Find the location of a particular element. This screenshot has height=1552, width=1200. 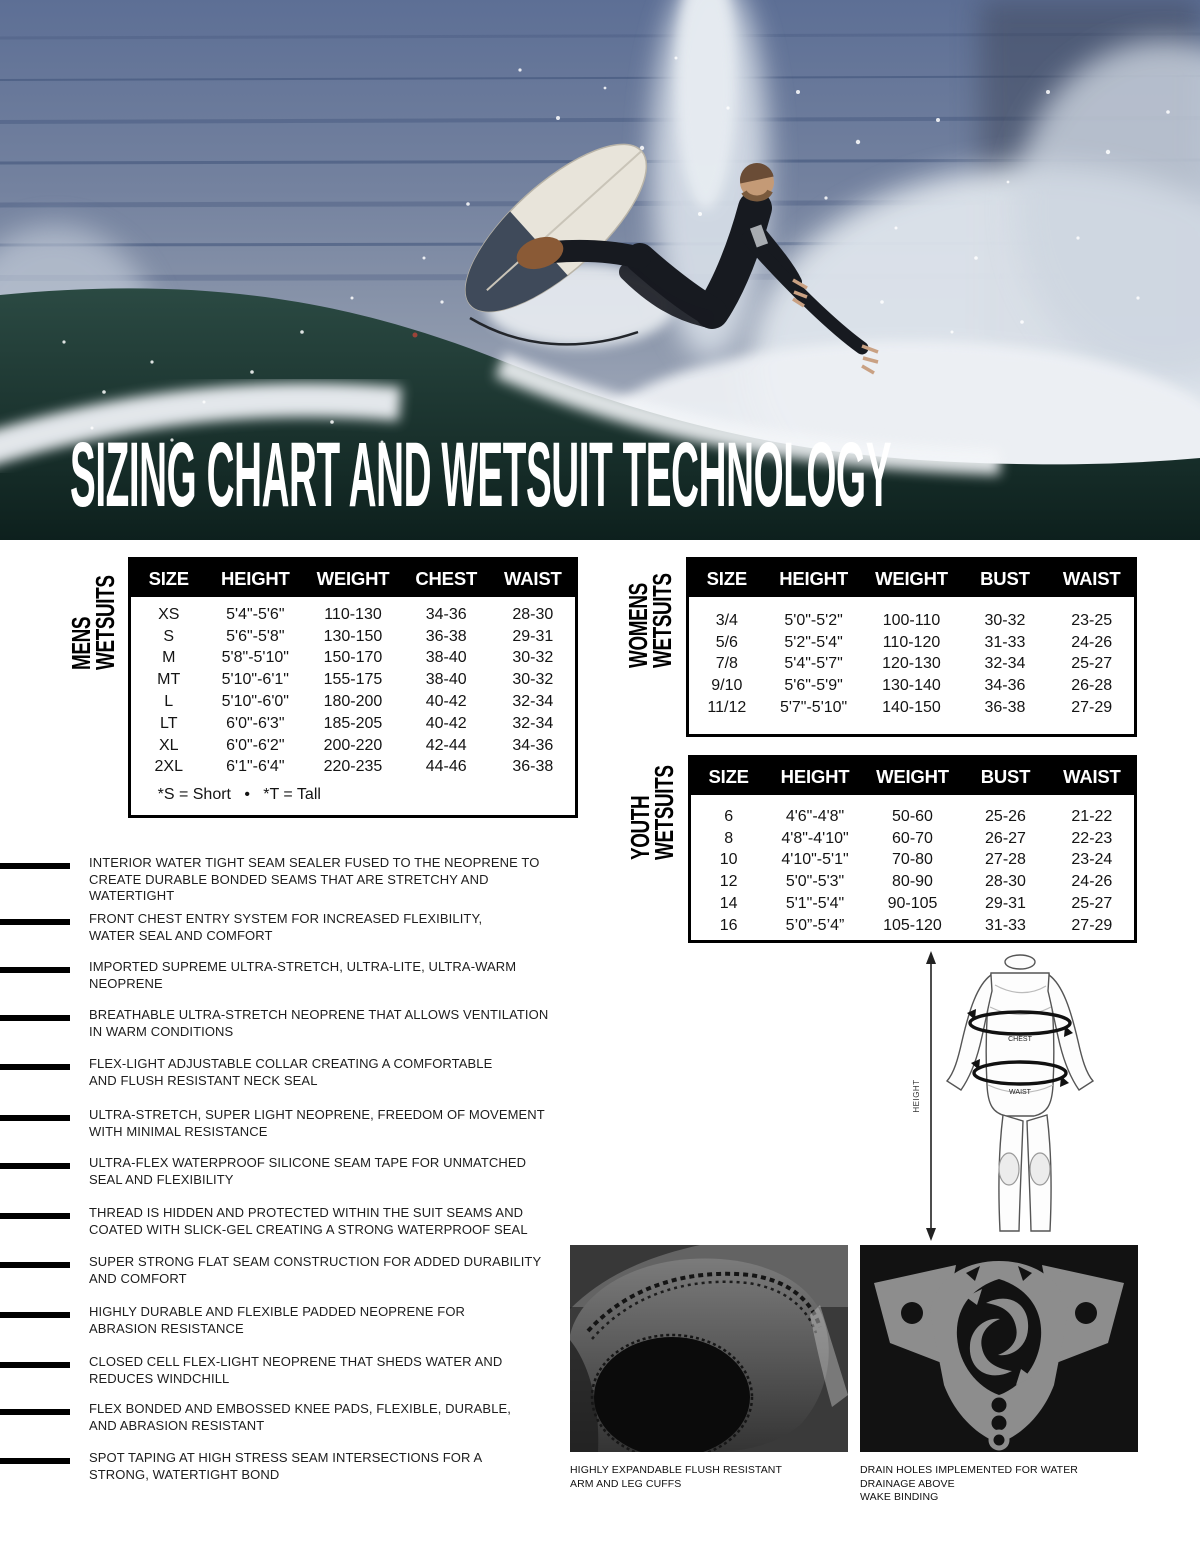

cell: 5'10"-6'1" is located at coordinates (255, 680).